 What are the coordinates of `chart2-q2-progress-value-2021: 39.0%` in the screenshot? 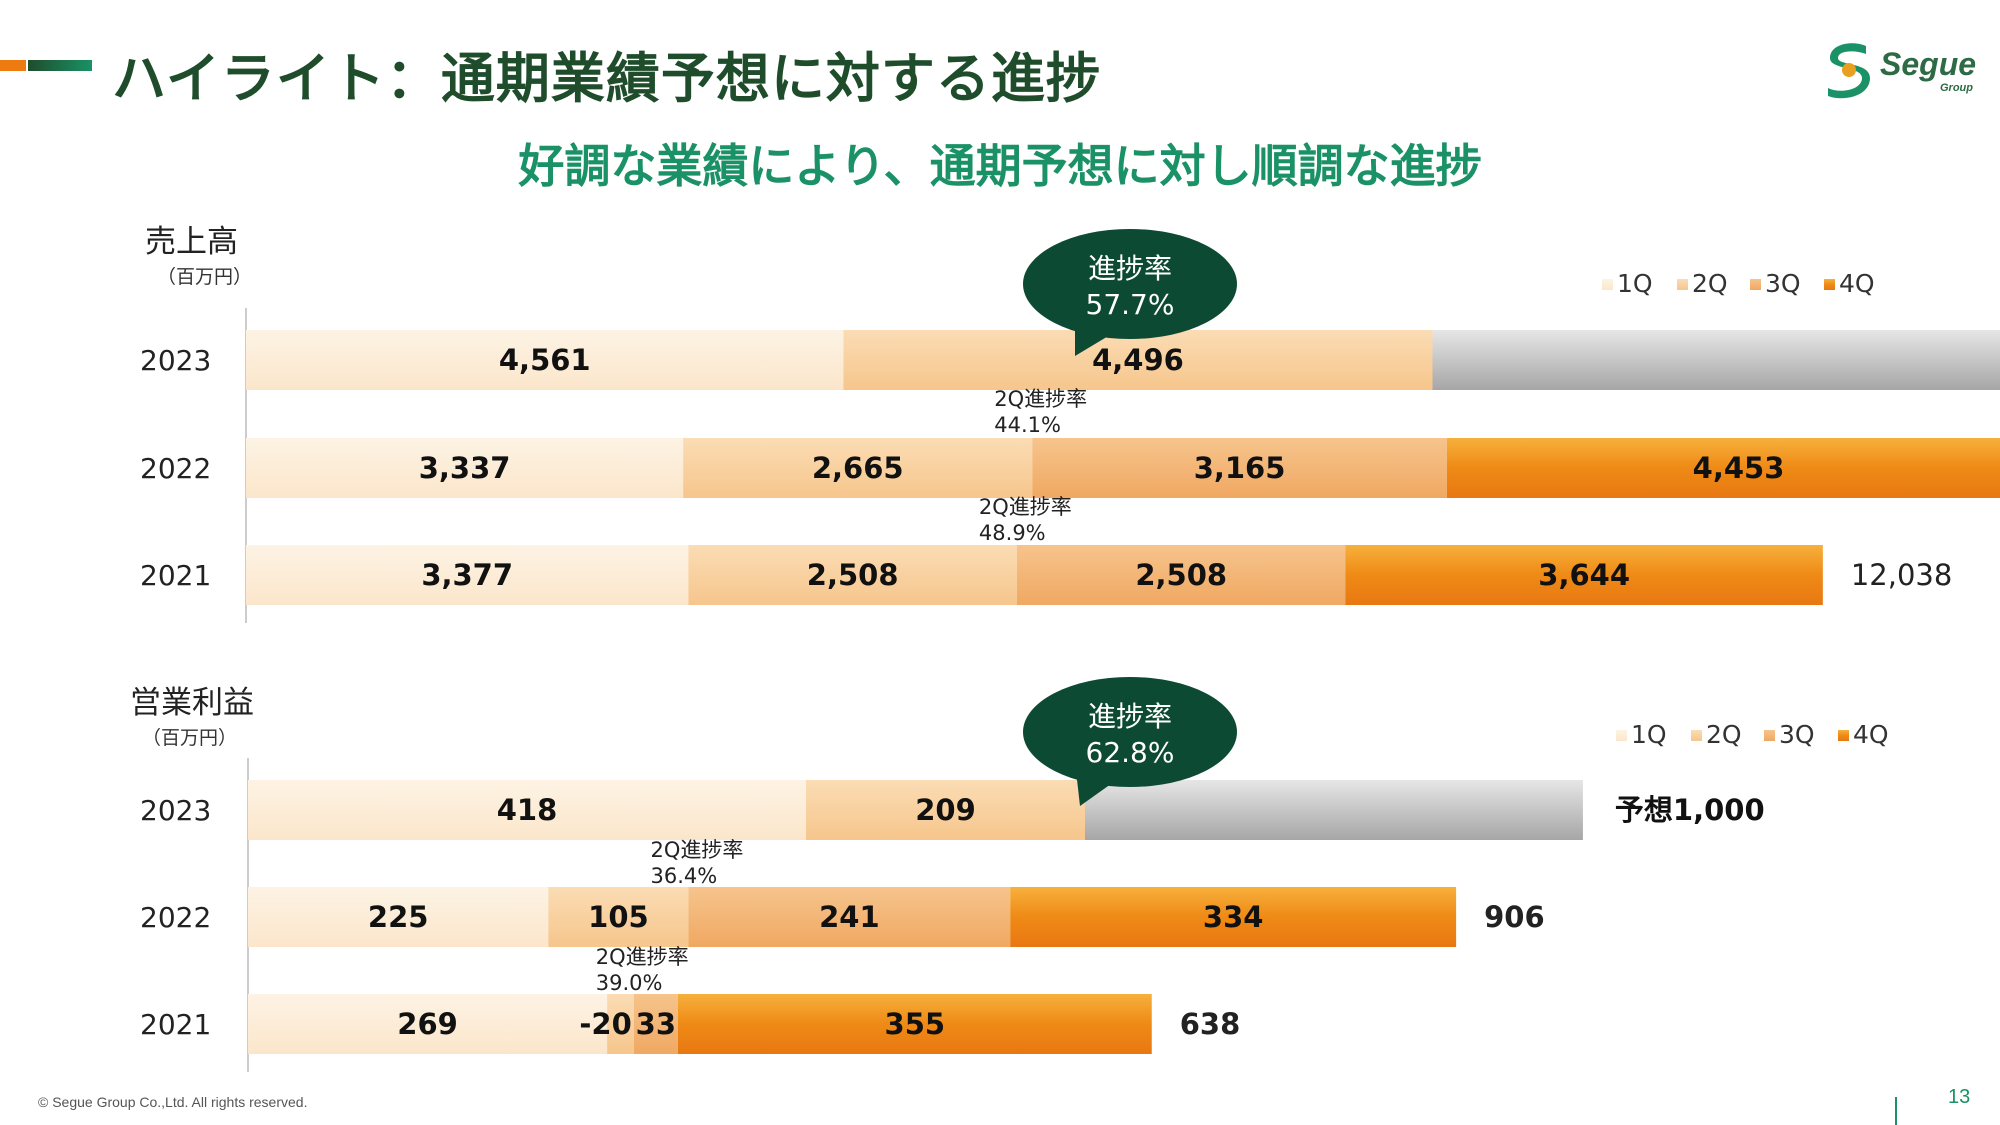 It's located at (629, 983).